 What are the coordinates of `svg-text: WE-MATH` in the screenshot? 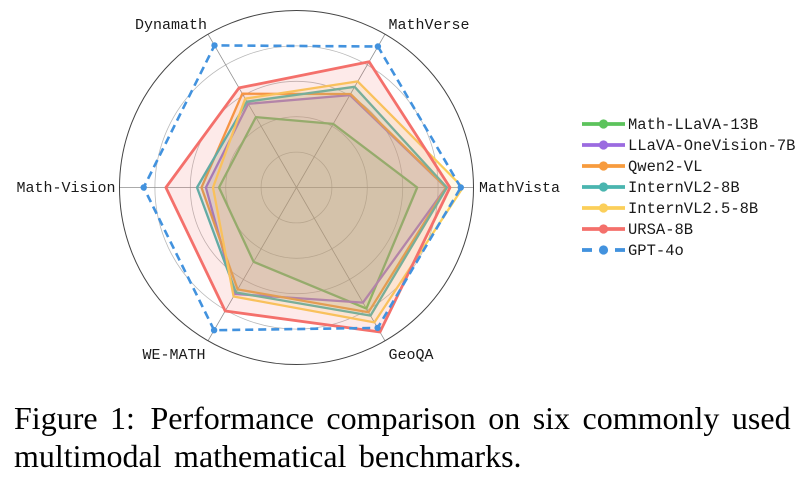 It's located at (173, 355).